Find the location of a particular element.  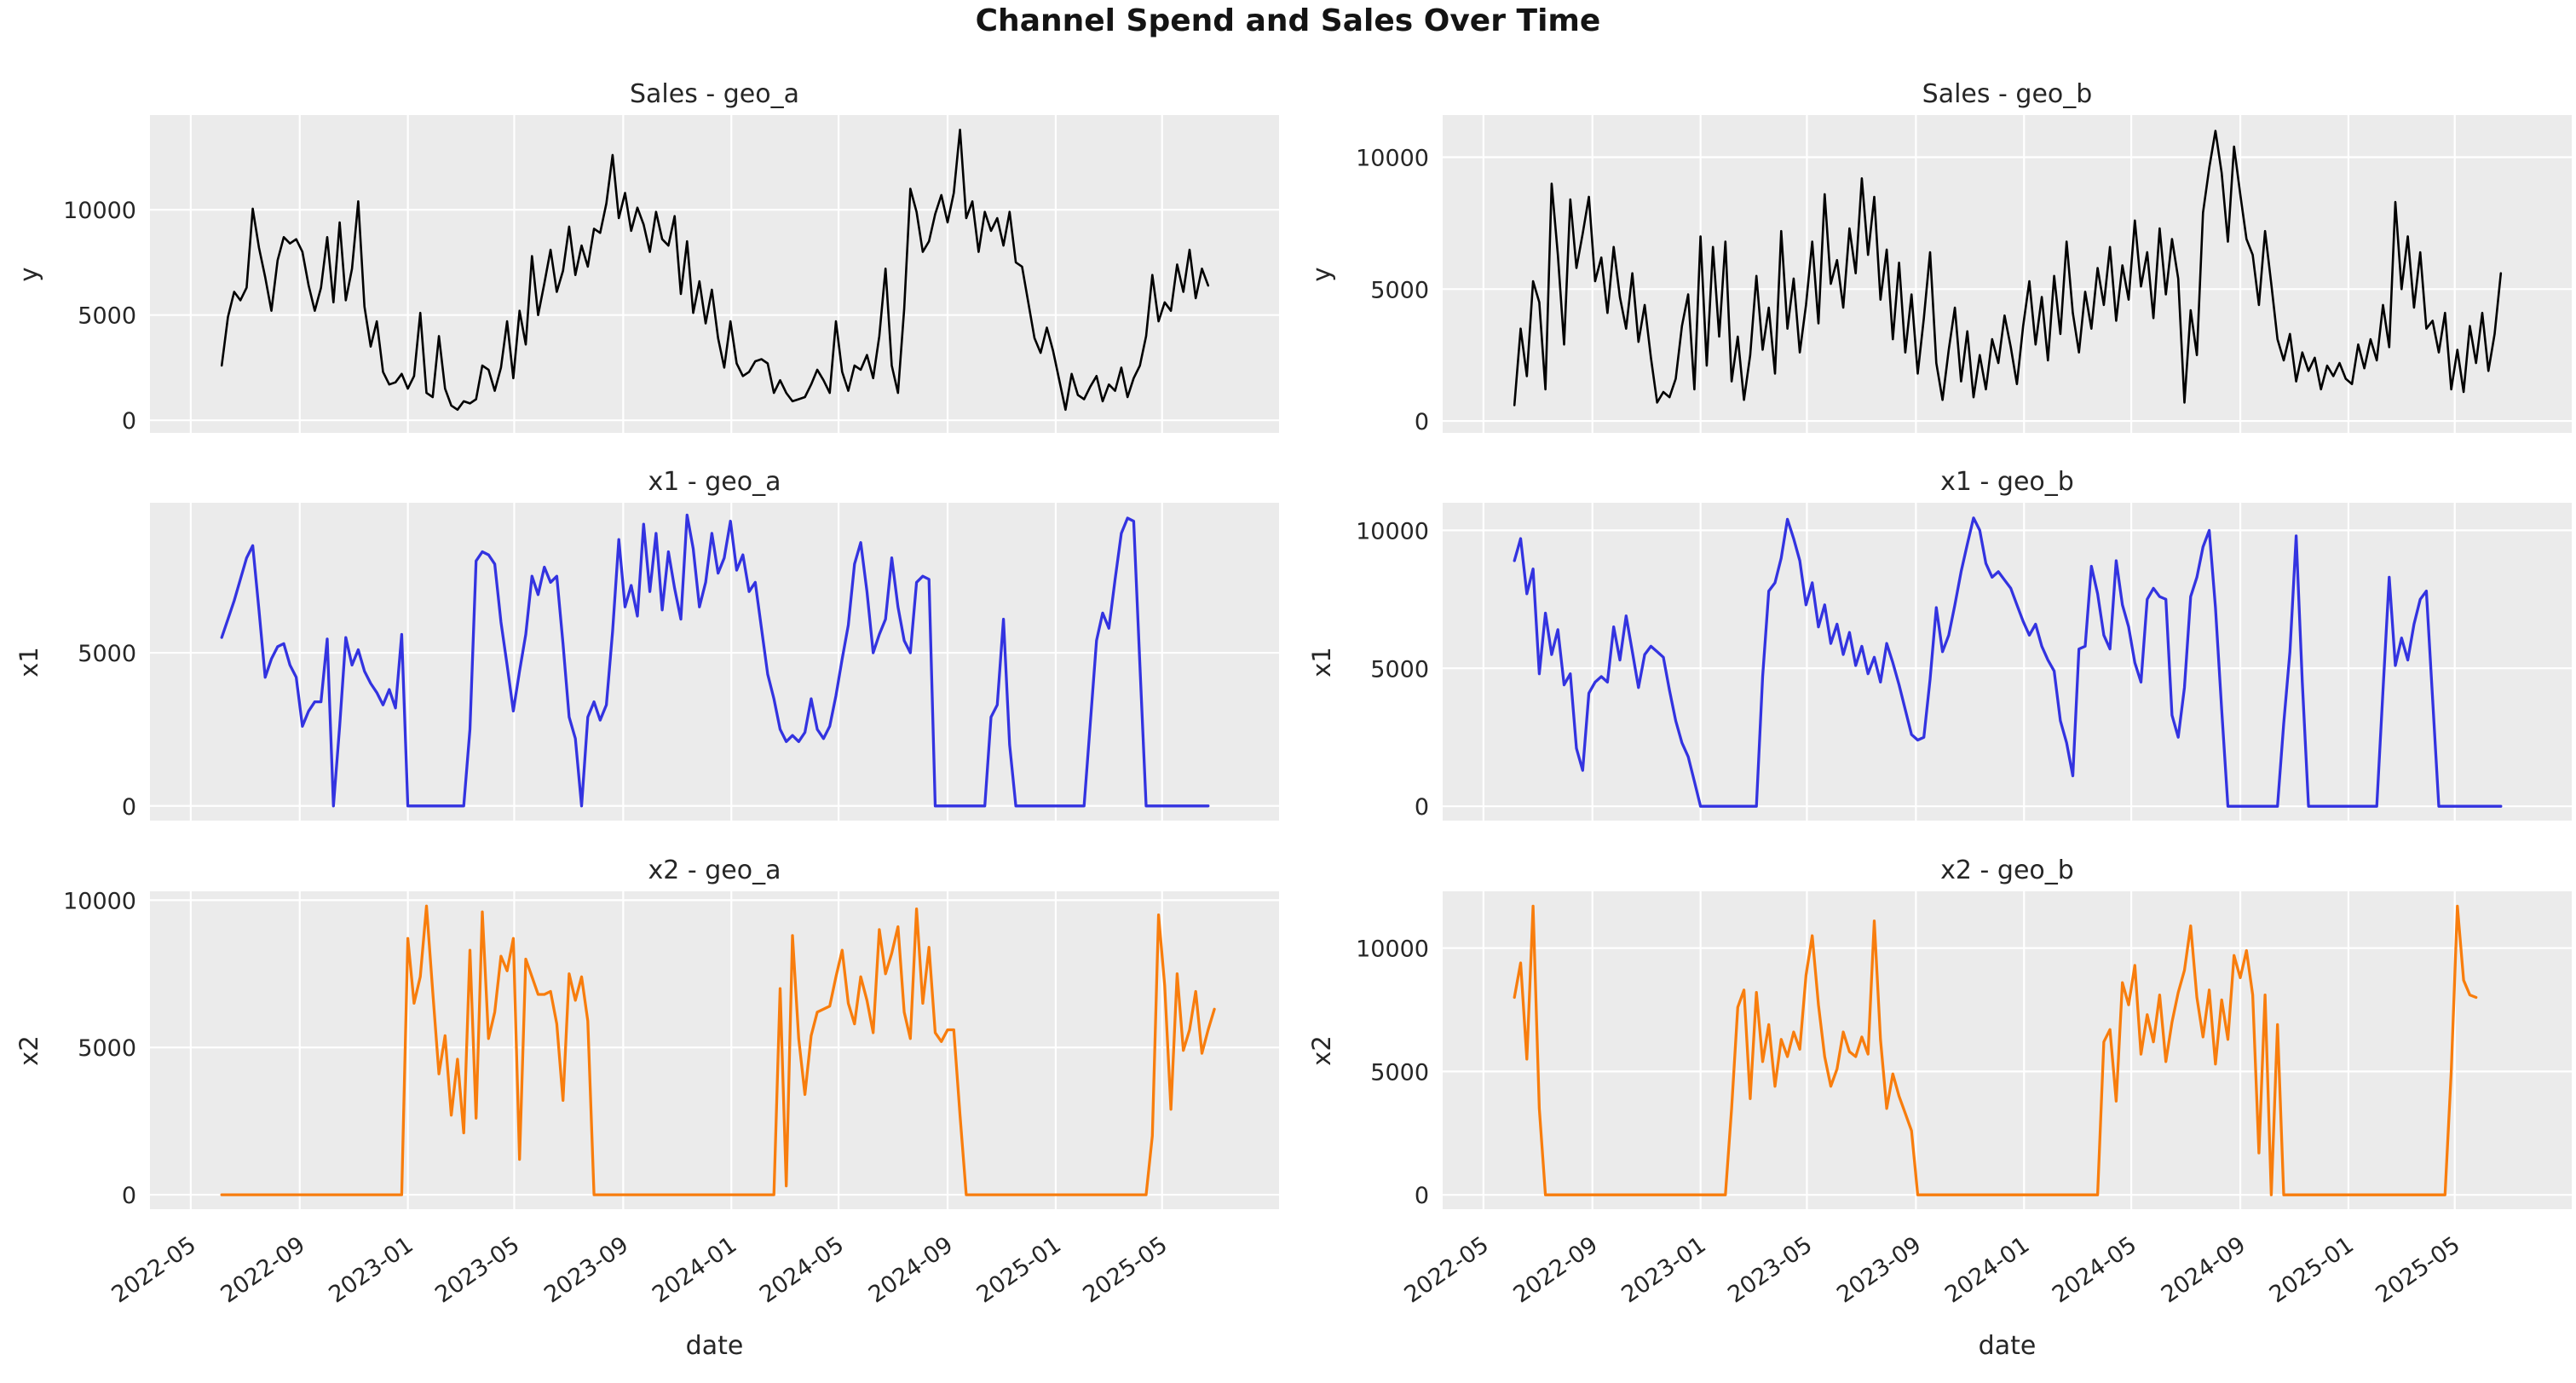

series-line-x1_geo_b is located at coordinates (2008, 662).